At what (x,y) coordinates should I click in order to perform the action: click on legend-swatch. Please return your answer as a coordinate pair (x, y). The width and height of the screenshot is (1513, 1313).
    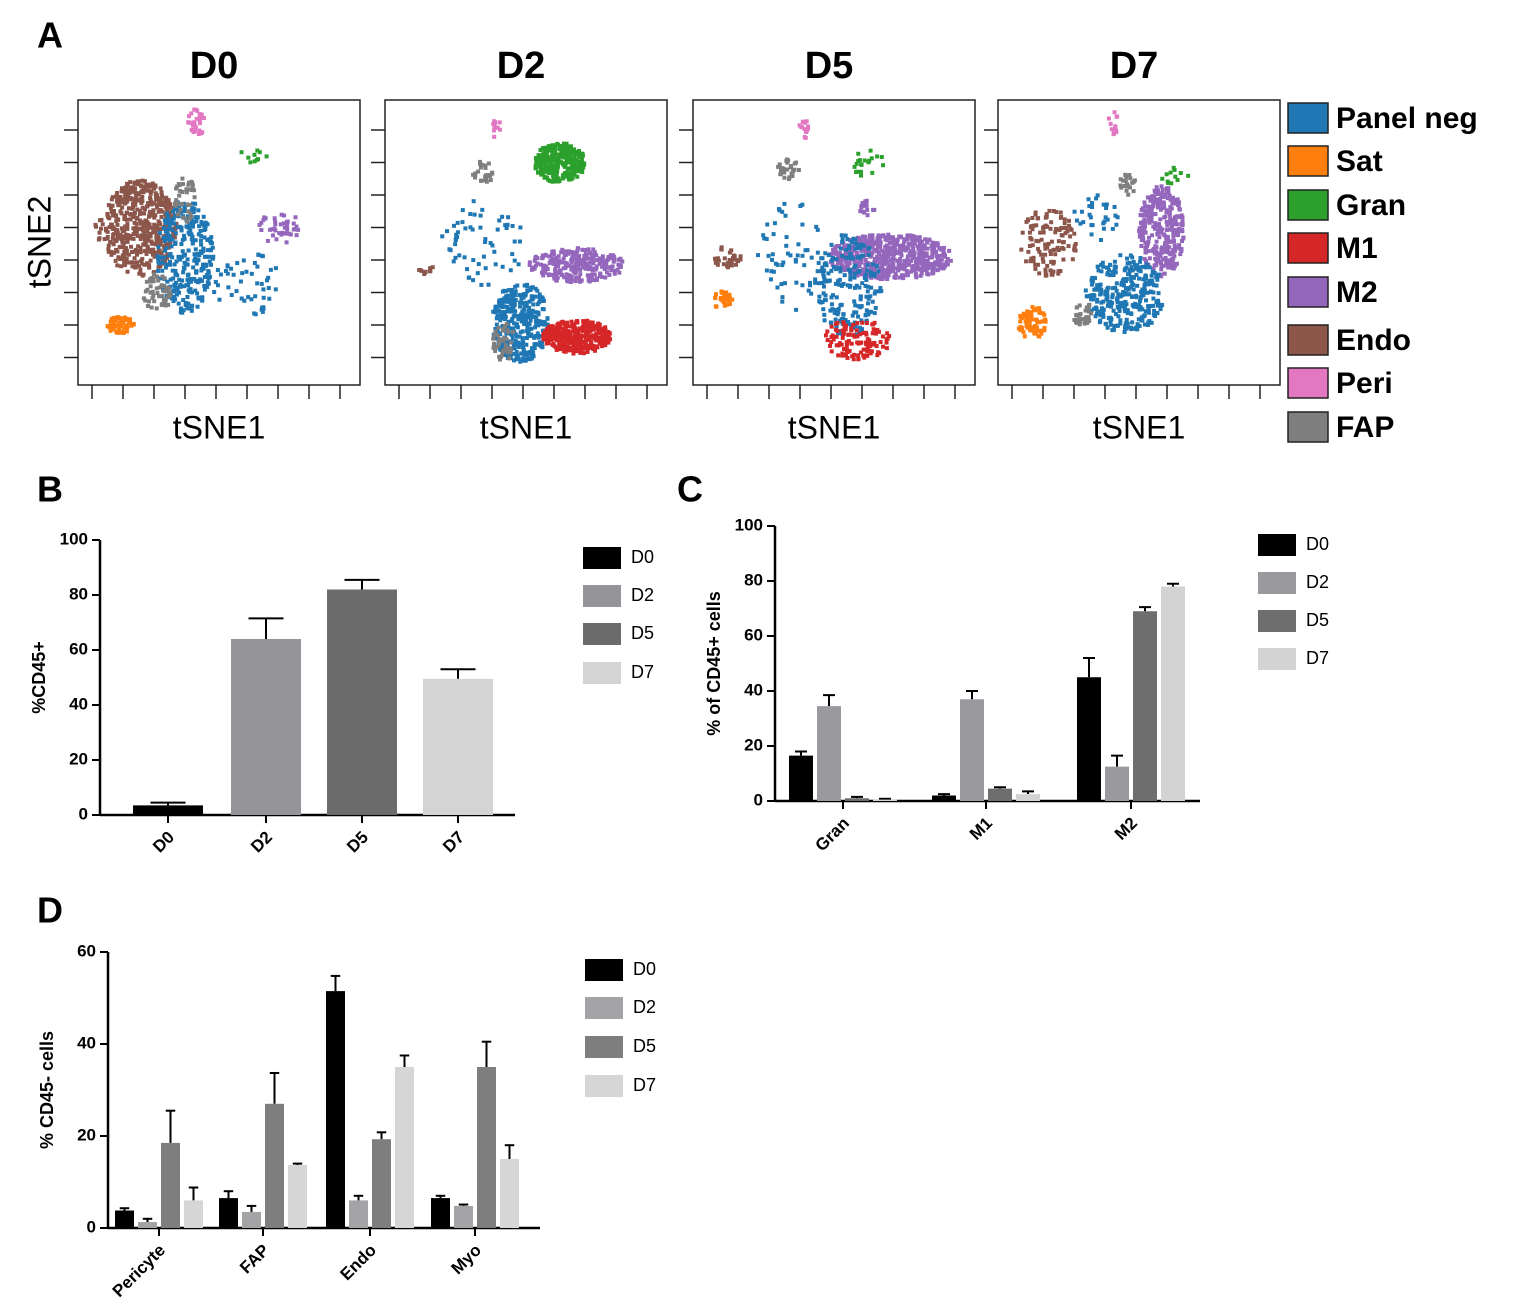
    Looking at the image, I should click on (1308, 205).